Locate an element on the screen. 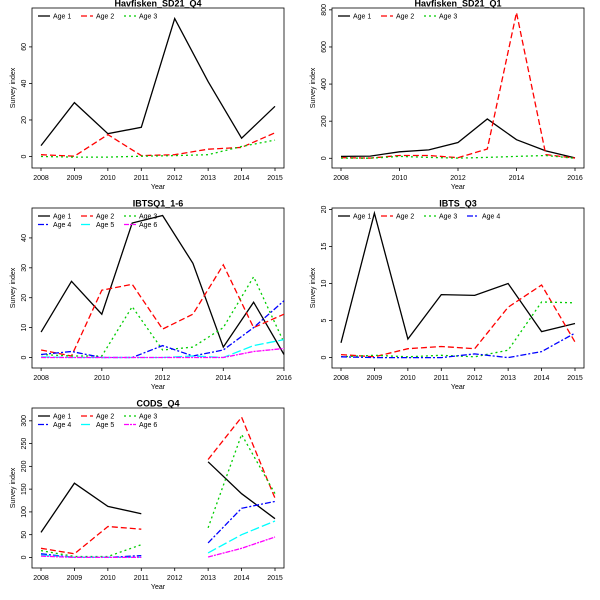 The image size is (600, 600). y-tick-label: 200 is located at coordinates (324, 121).